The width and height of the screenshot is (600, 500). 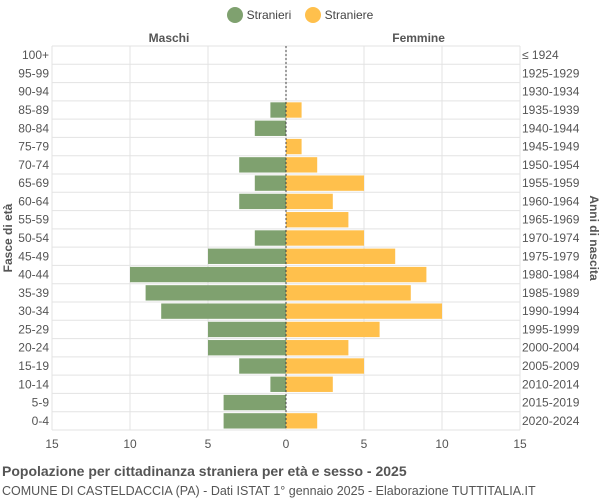 I want to click on y-tick-label-birth-years: ≤ 1924, so click(x=540, y=55).